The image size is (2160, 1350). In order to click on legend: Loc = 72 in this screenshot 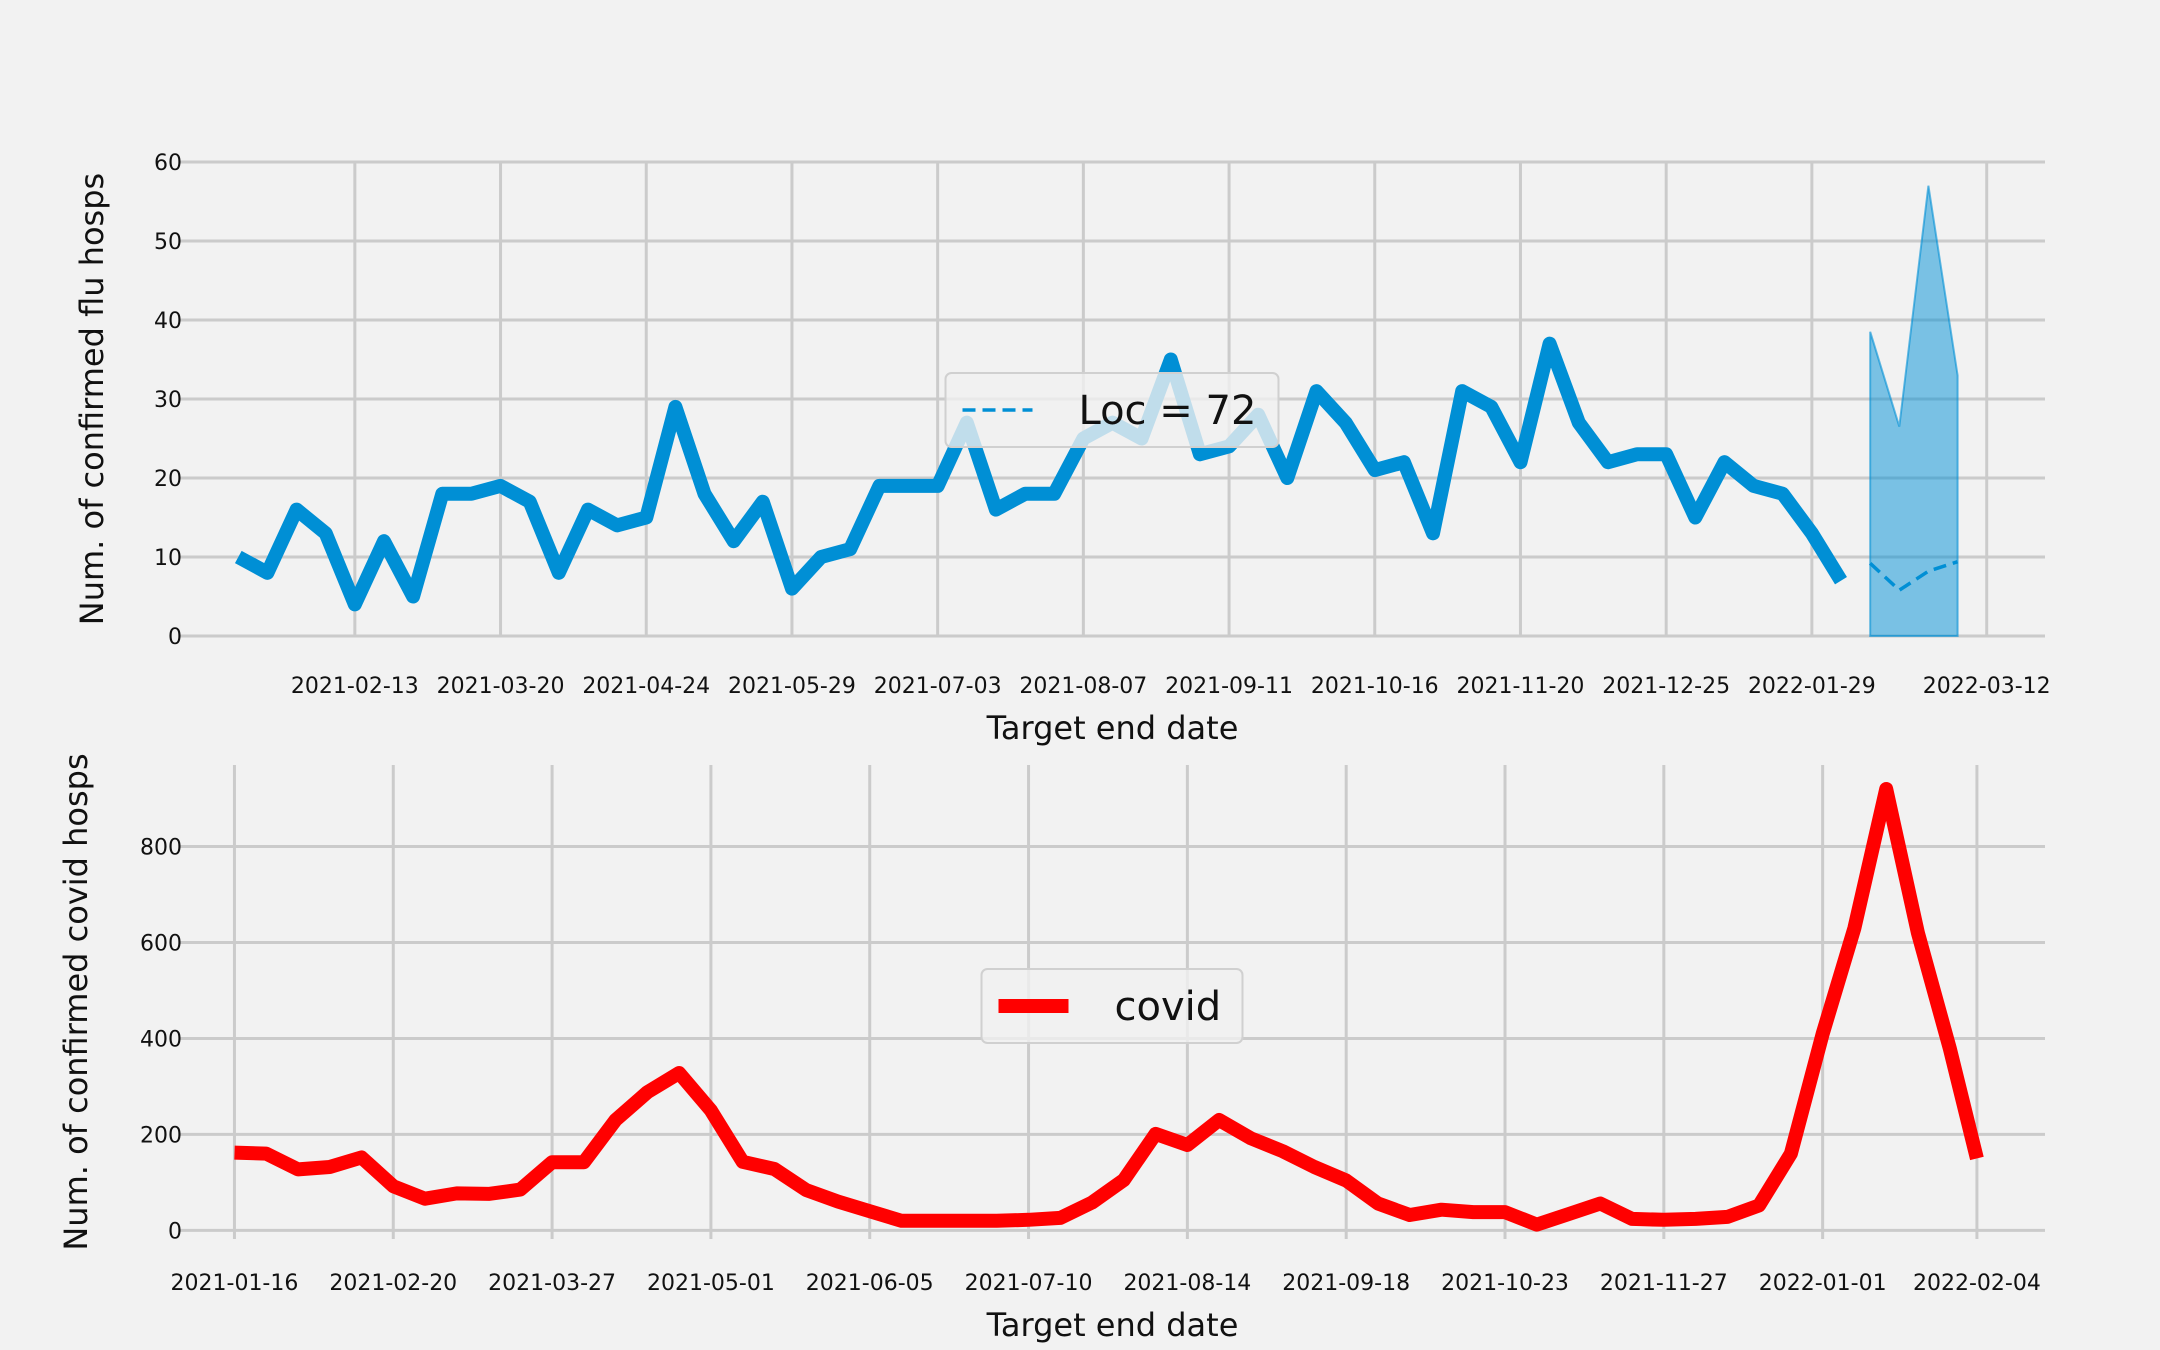, I will do `click(1112, 410)`.